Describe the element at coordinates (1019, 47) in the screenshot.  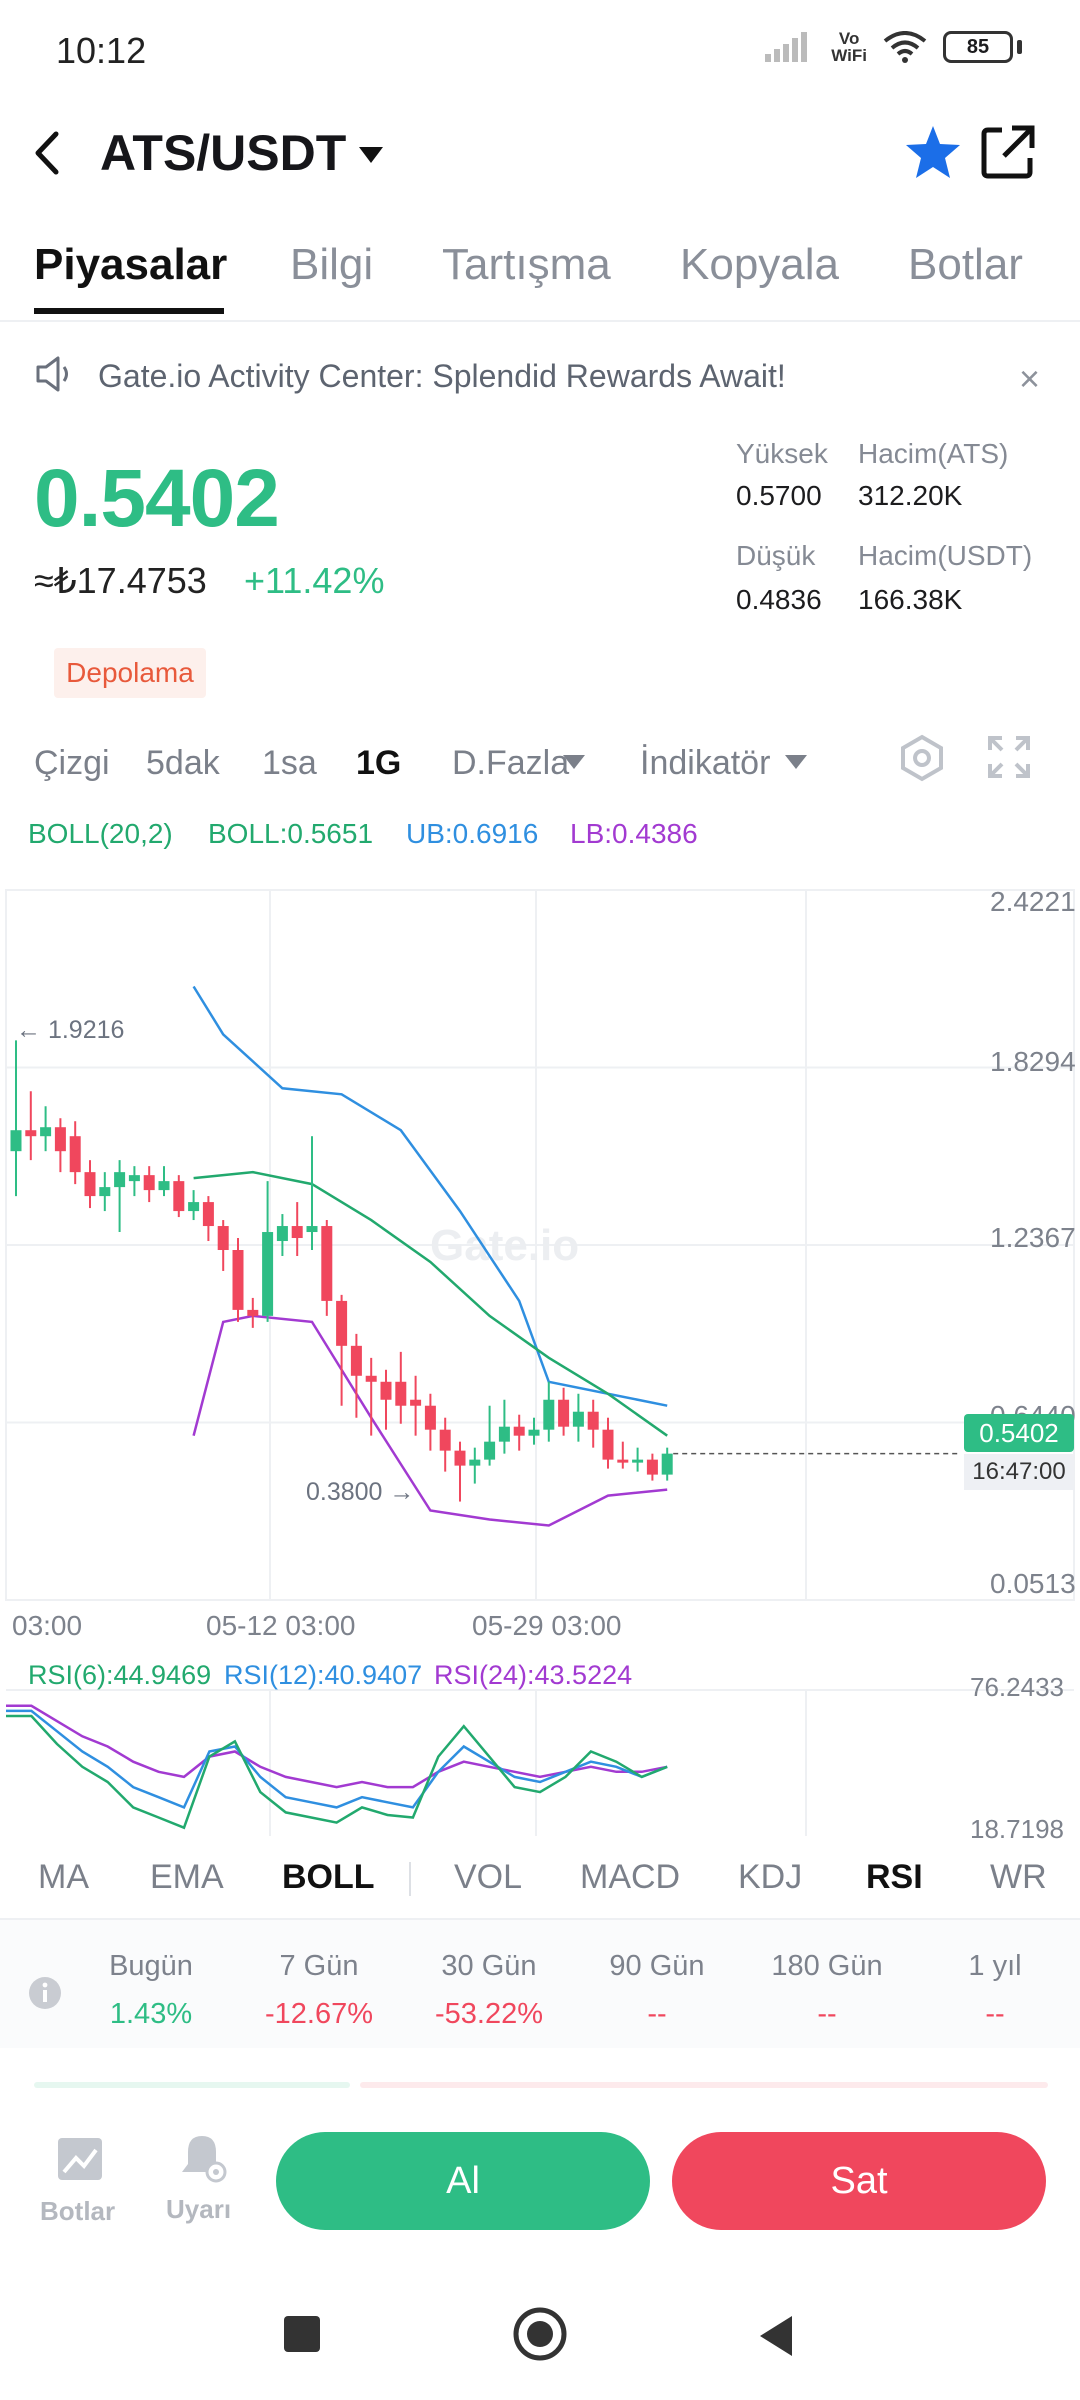
I see `battery-tip` at that location.